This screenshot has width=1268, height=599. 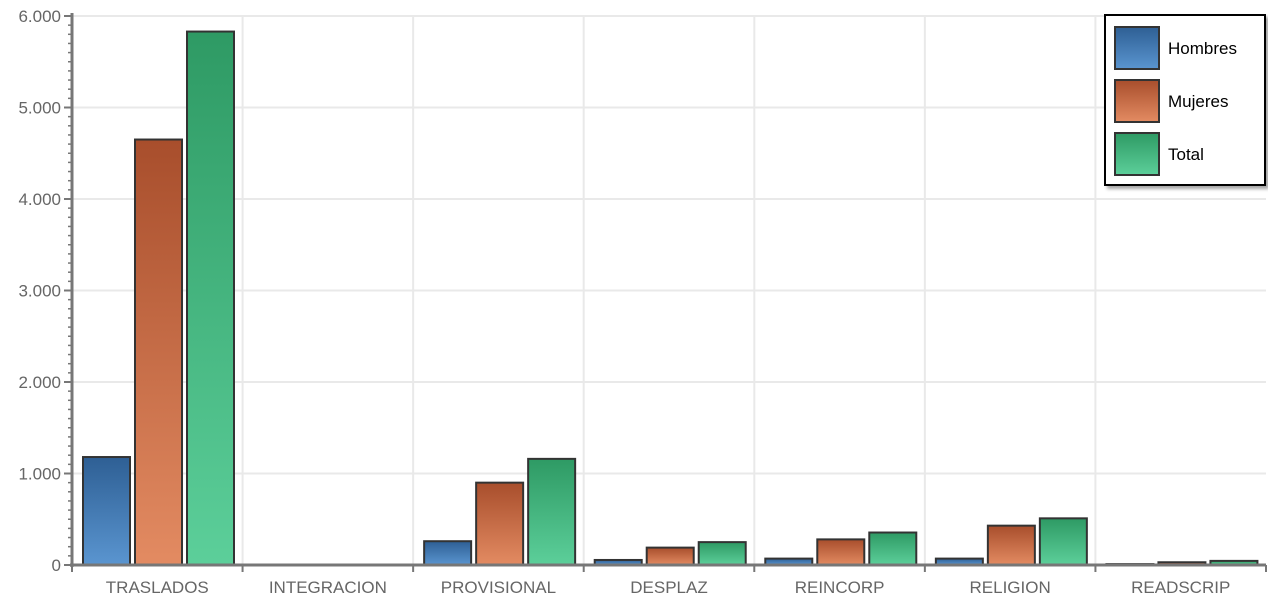 What do you see at coordinates (841, 552) in the screenshot?
I see `bar-mujeres-reincorp` at bounding box center [841, 552].